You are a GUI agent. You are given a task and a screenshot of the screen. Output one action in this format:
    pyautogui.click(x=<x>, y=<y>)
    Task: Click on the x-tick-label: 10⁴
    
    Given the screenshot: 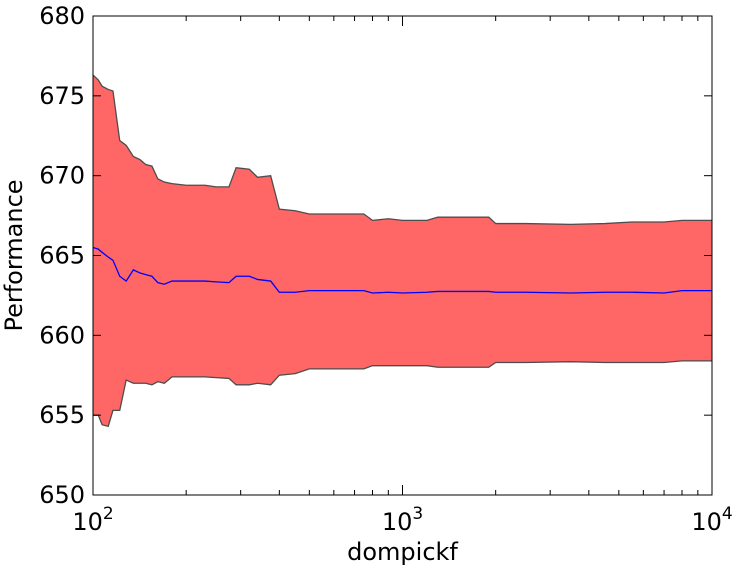 What is the action you would take?
    pyautogui.click(x=711, y=520)
    